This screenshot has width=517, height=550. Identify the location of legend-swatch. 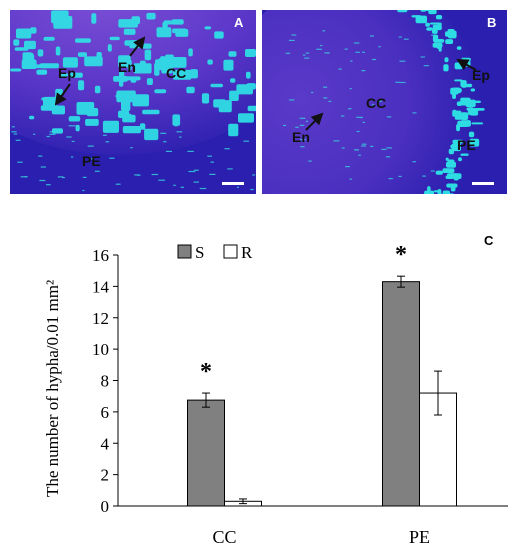
(230, 251).